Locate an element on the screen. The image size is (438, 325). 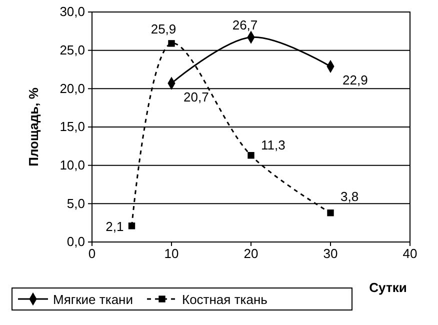
y-tick-label: 20,0 is located at coordinates (72, 88).